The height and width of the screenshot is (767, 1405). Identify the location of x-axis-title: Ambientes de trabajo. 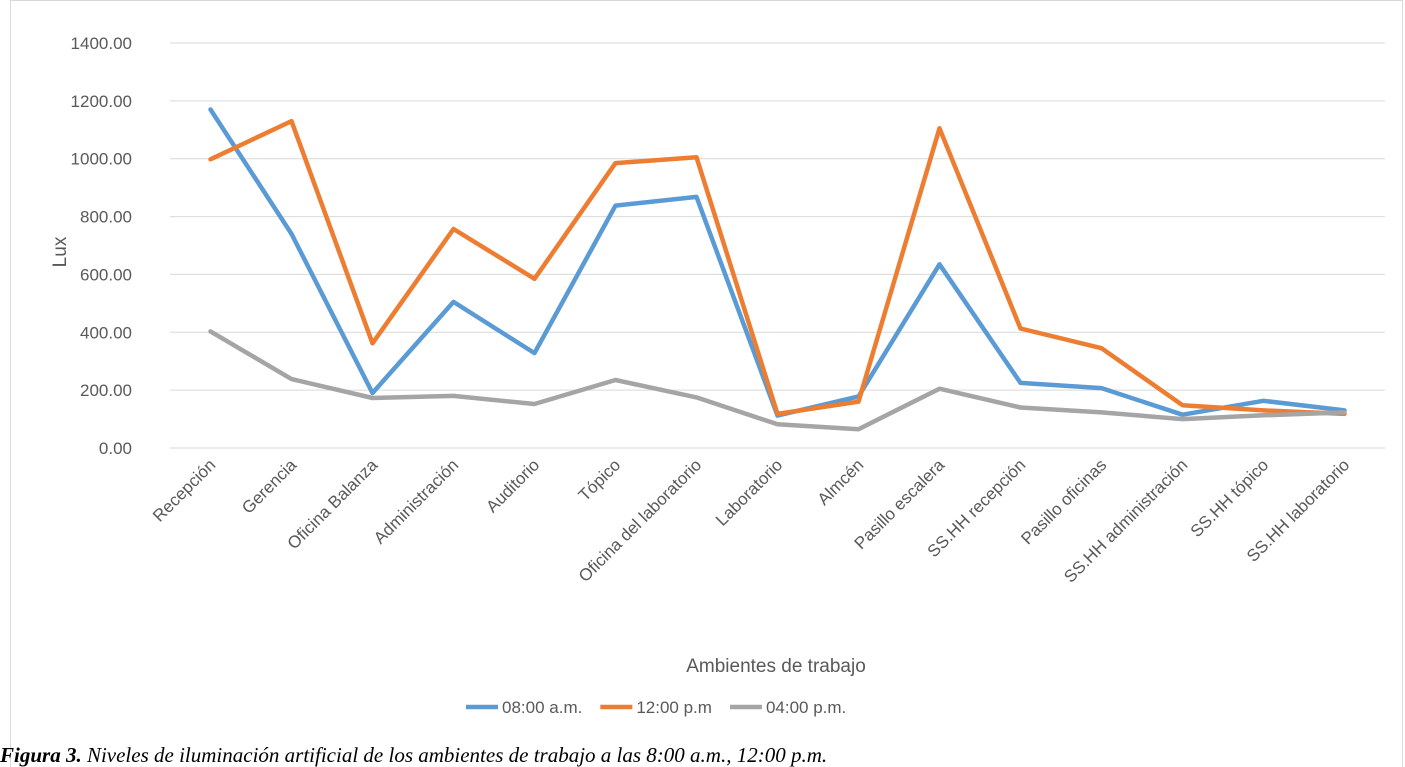
(776, 666).